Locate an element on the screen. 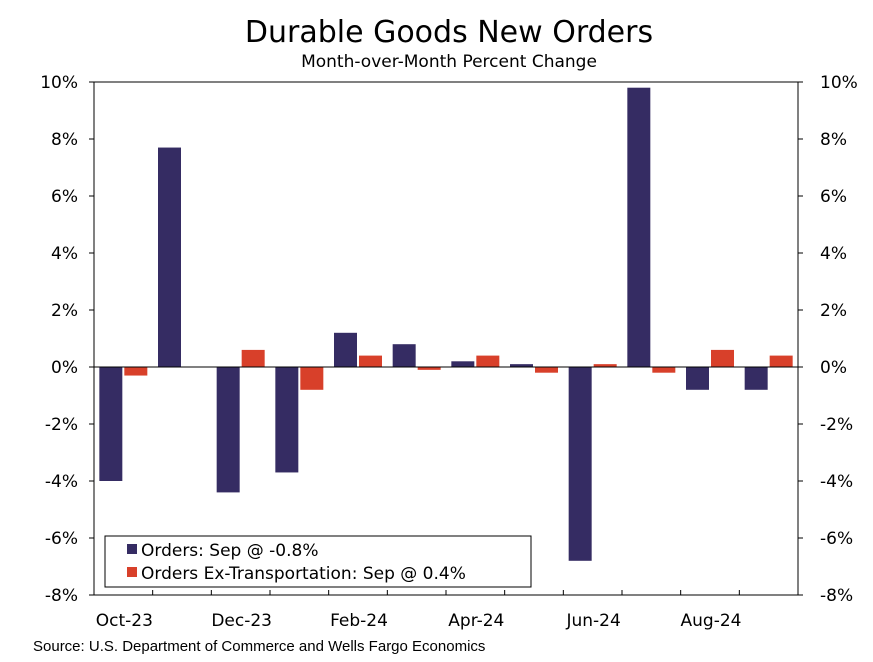 The height and width of the screenshot is (662, 873). x-tick-label: Aug-24 is located at coordinates (711, 621).